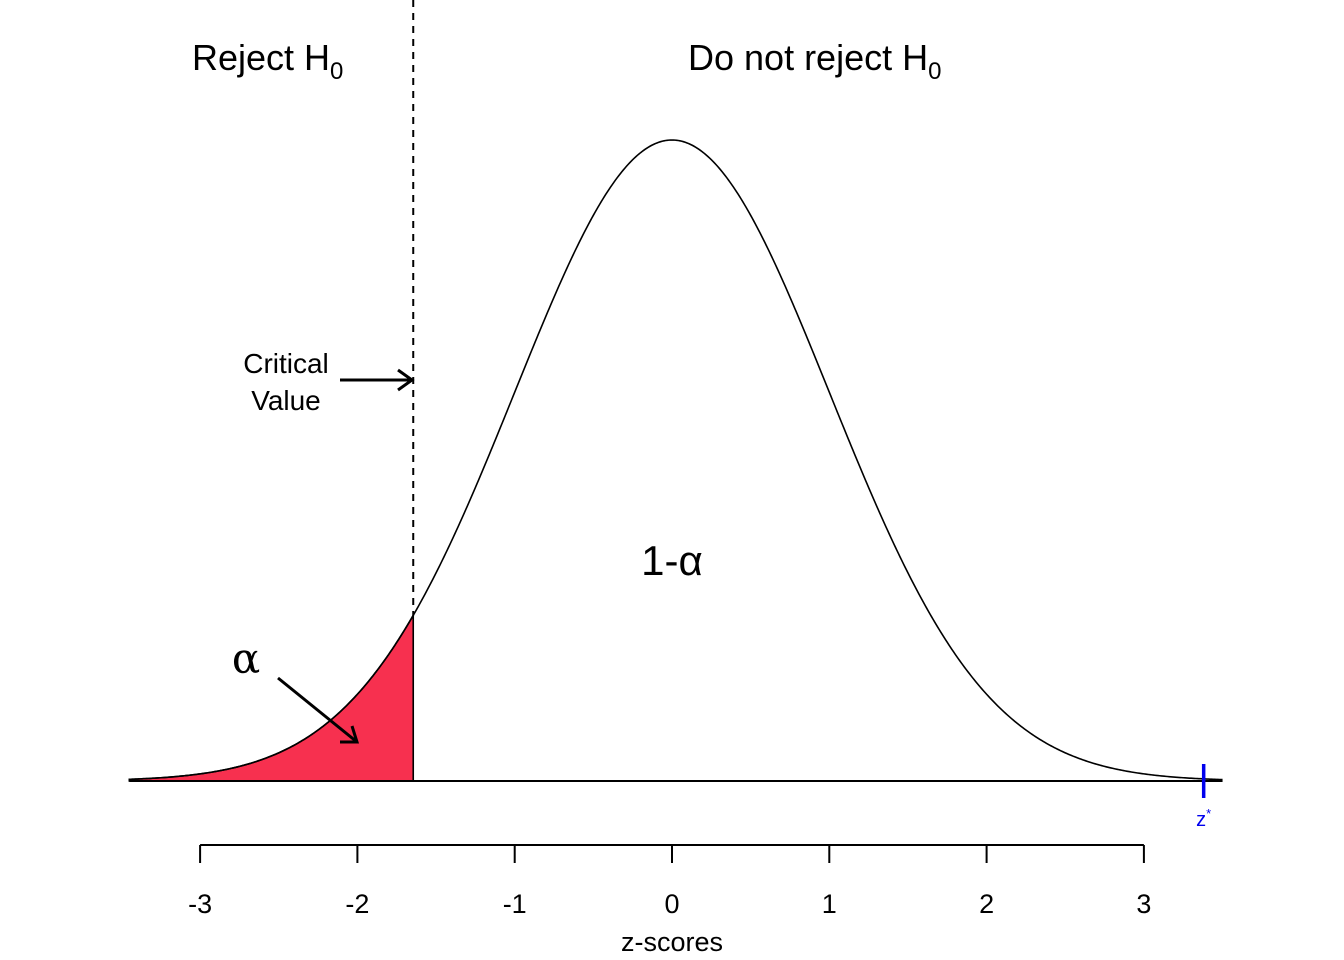  I want to click on x-tick-label: -3, so click(200, 904).